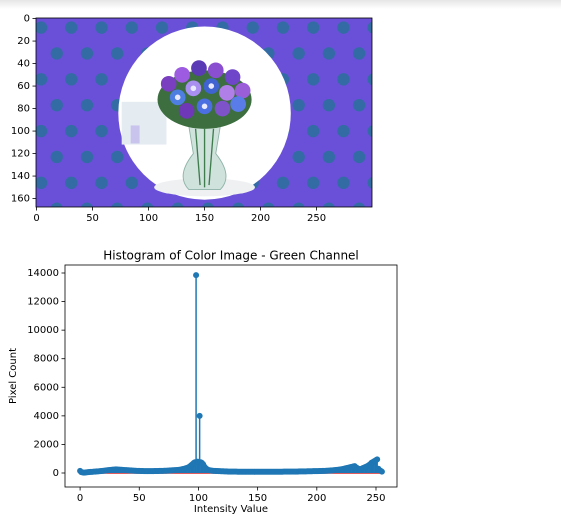 Image resolution: width=561 pixels, height=531 pixels. I want to click on x-axis-label: Intensity Value, so click(231, 509).